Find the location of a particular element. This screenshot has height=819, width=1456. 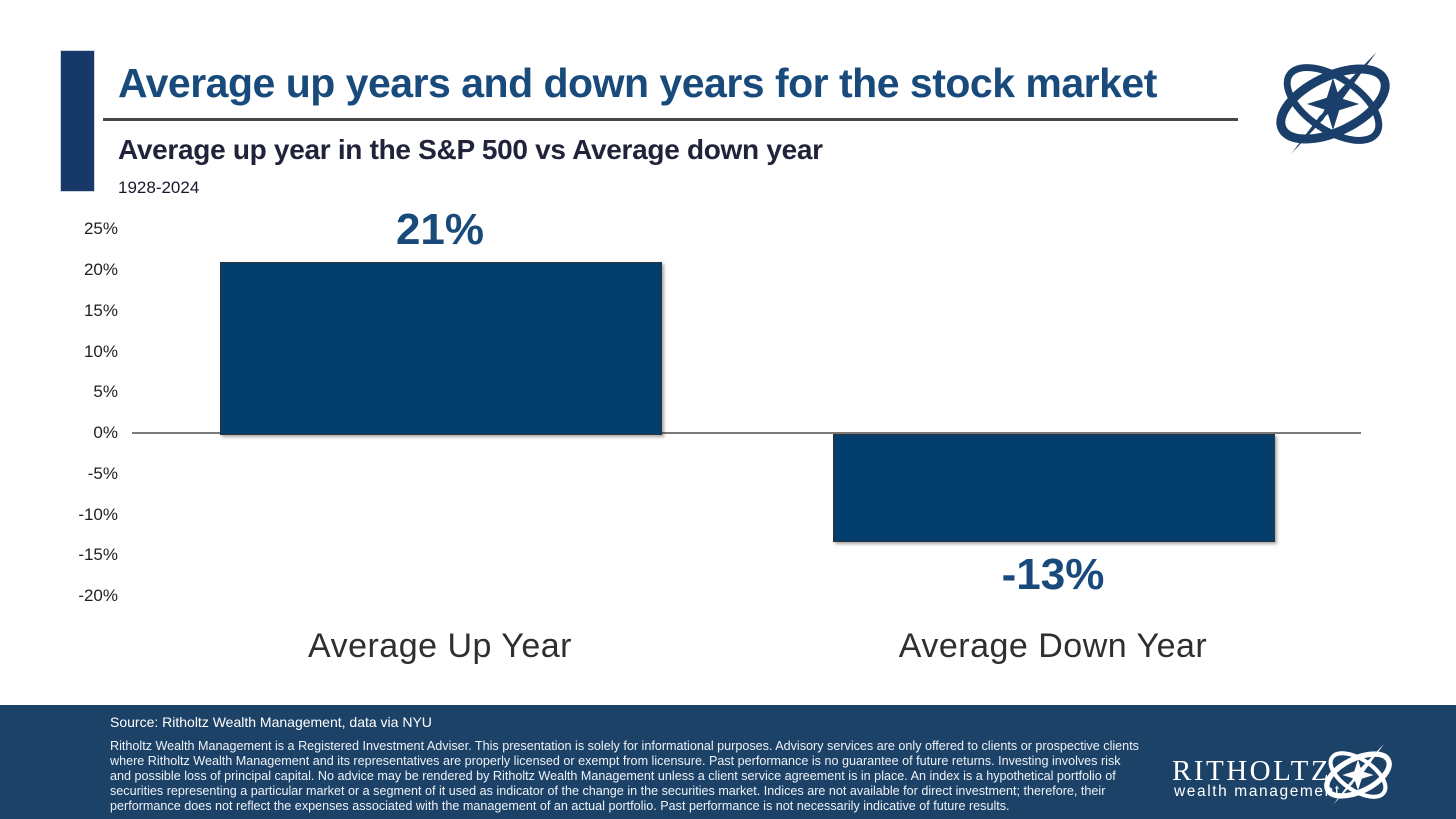

footer-brand-subtitle: wealth management is located at coordinates (1257, 791).